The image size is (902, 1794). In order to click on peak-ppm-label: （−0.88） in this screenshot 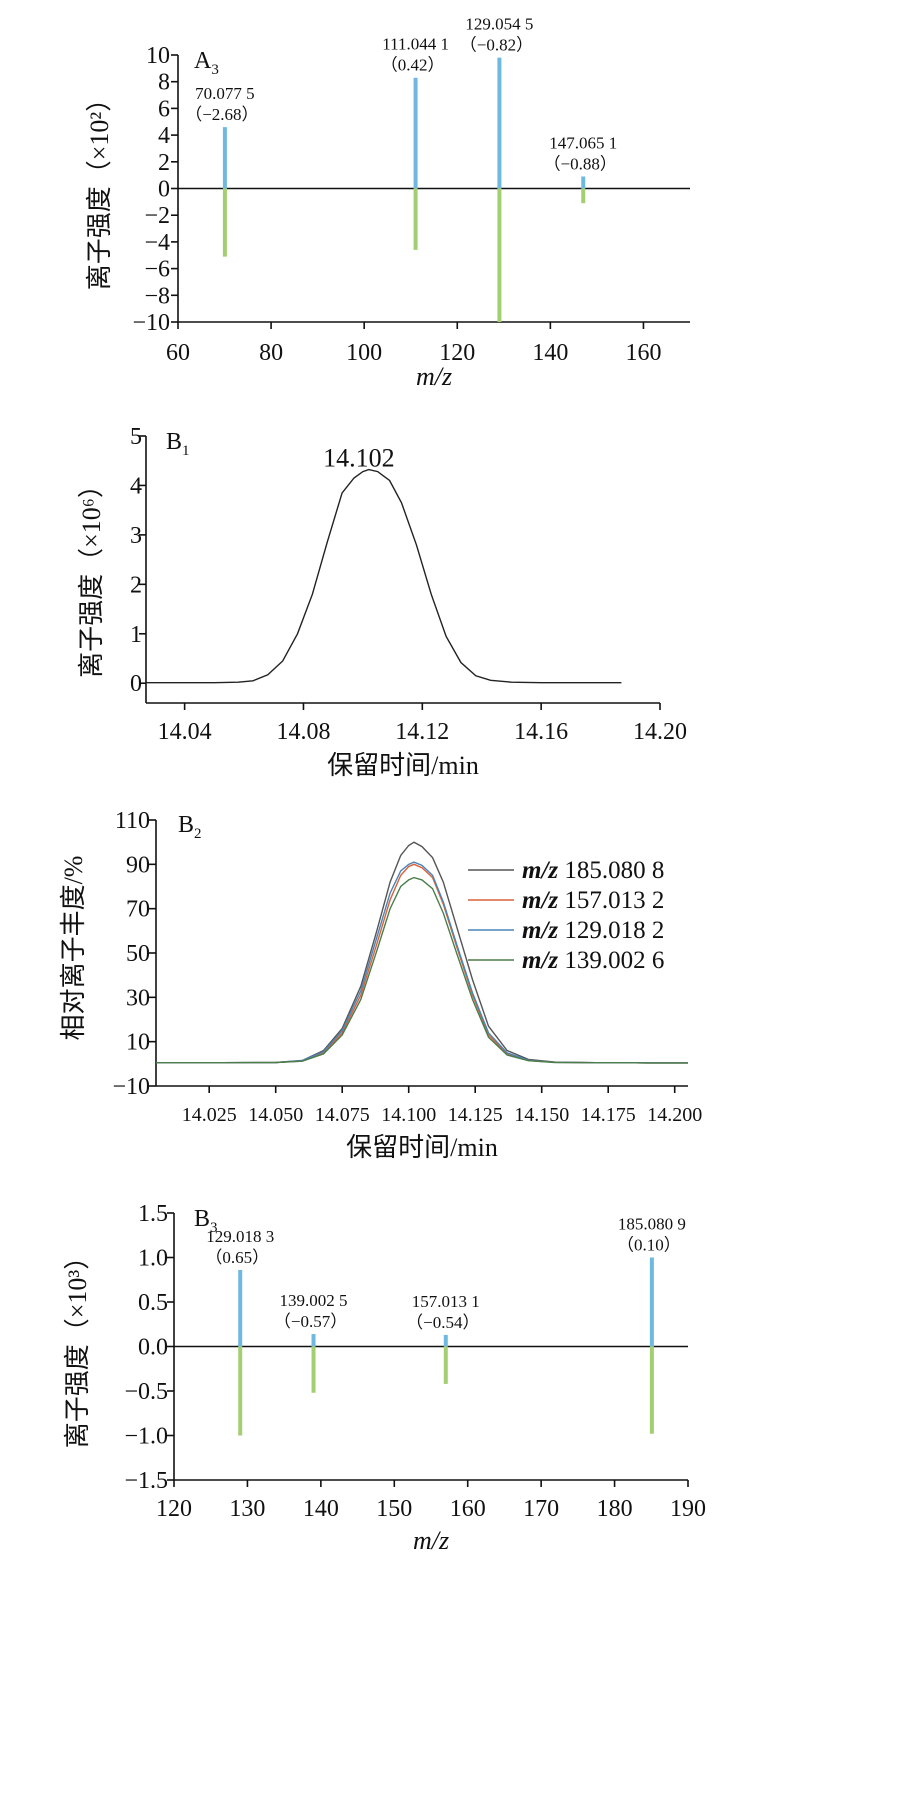, I will do `click(580, 163)`.